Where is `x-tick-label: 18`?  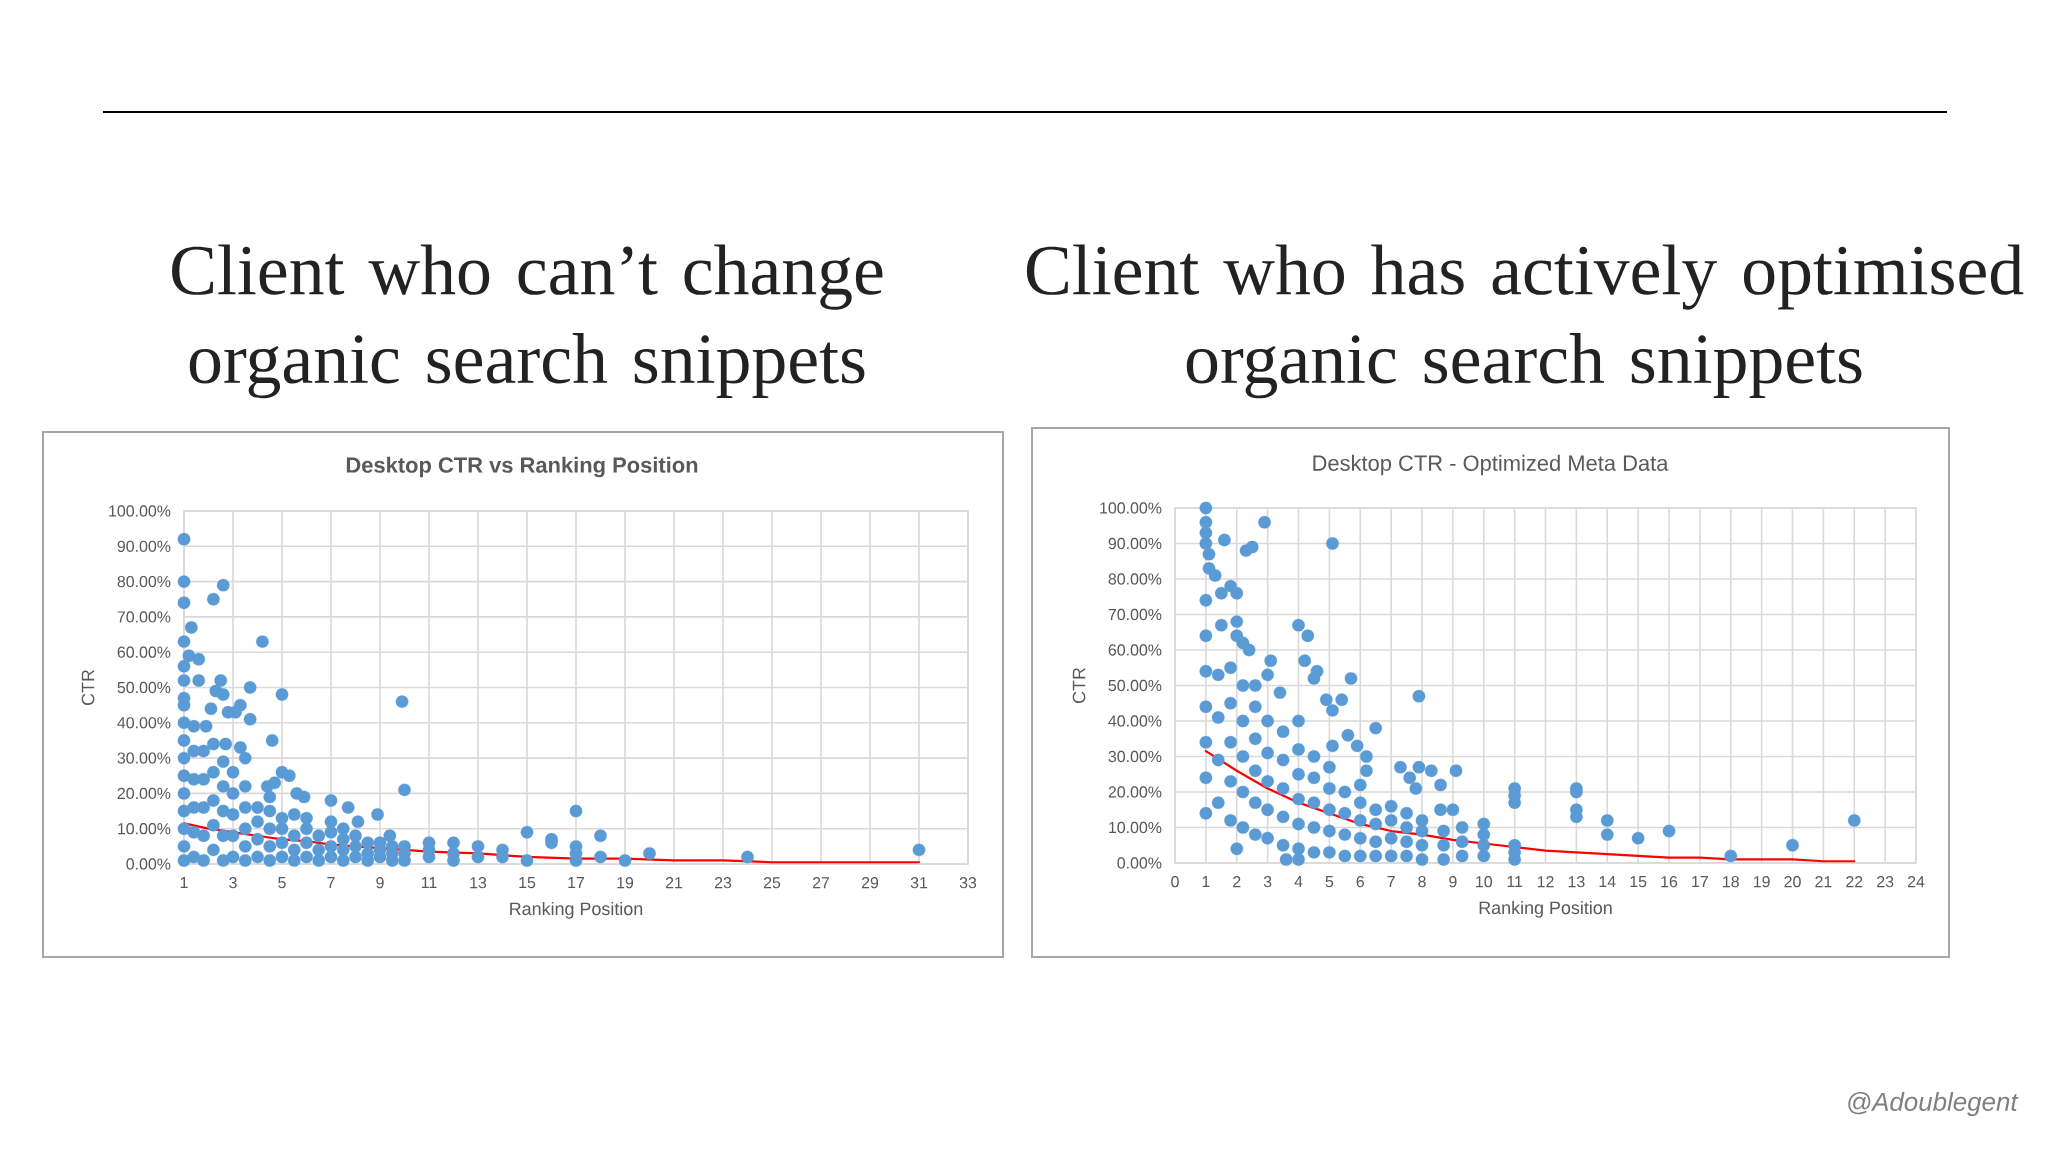
x-tick-label: 18 is located at coordinates (1731, 882).